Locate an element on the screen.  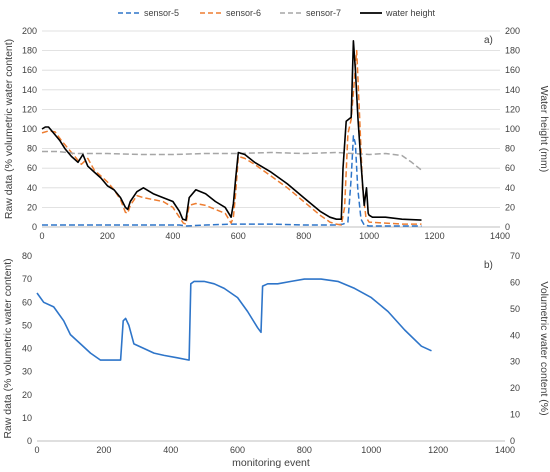
legend-label-sensor-5: sensor-5 is located at coordinates (161, 13).